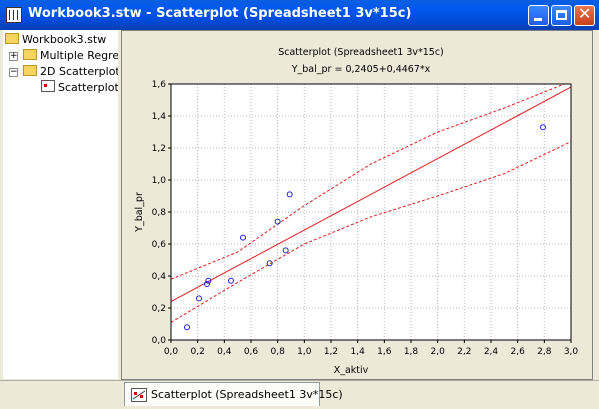  Describe the element at coordinates (159, 117) in the screenshot. I see `y-tick-label: 1,4` at that location.